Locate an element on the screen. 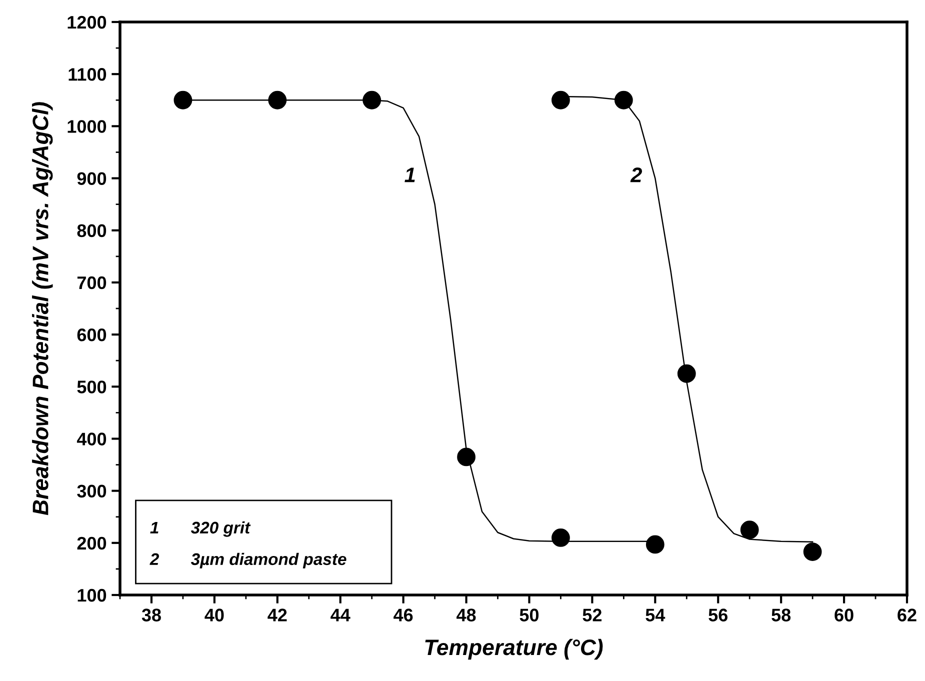 This screenshot has height=681, width=925. y-tick-label: 600 is located at coordinates (91, 335).